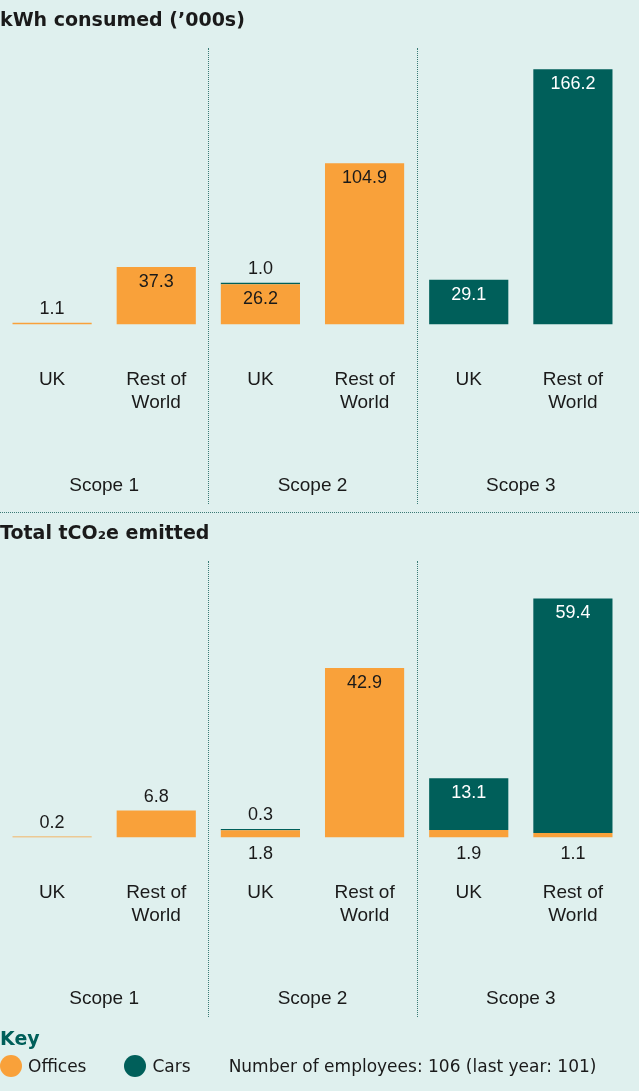  Describe the element at coordinates (469, 293) in the screenshot. I see `data-label: 29.1` at that location.